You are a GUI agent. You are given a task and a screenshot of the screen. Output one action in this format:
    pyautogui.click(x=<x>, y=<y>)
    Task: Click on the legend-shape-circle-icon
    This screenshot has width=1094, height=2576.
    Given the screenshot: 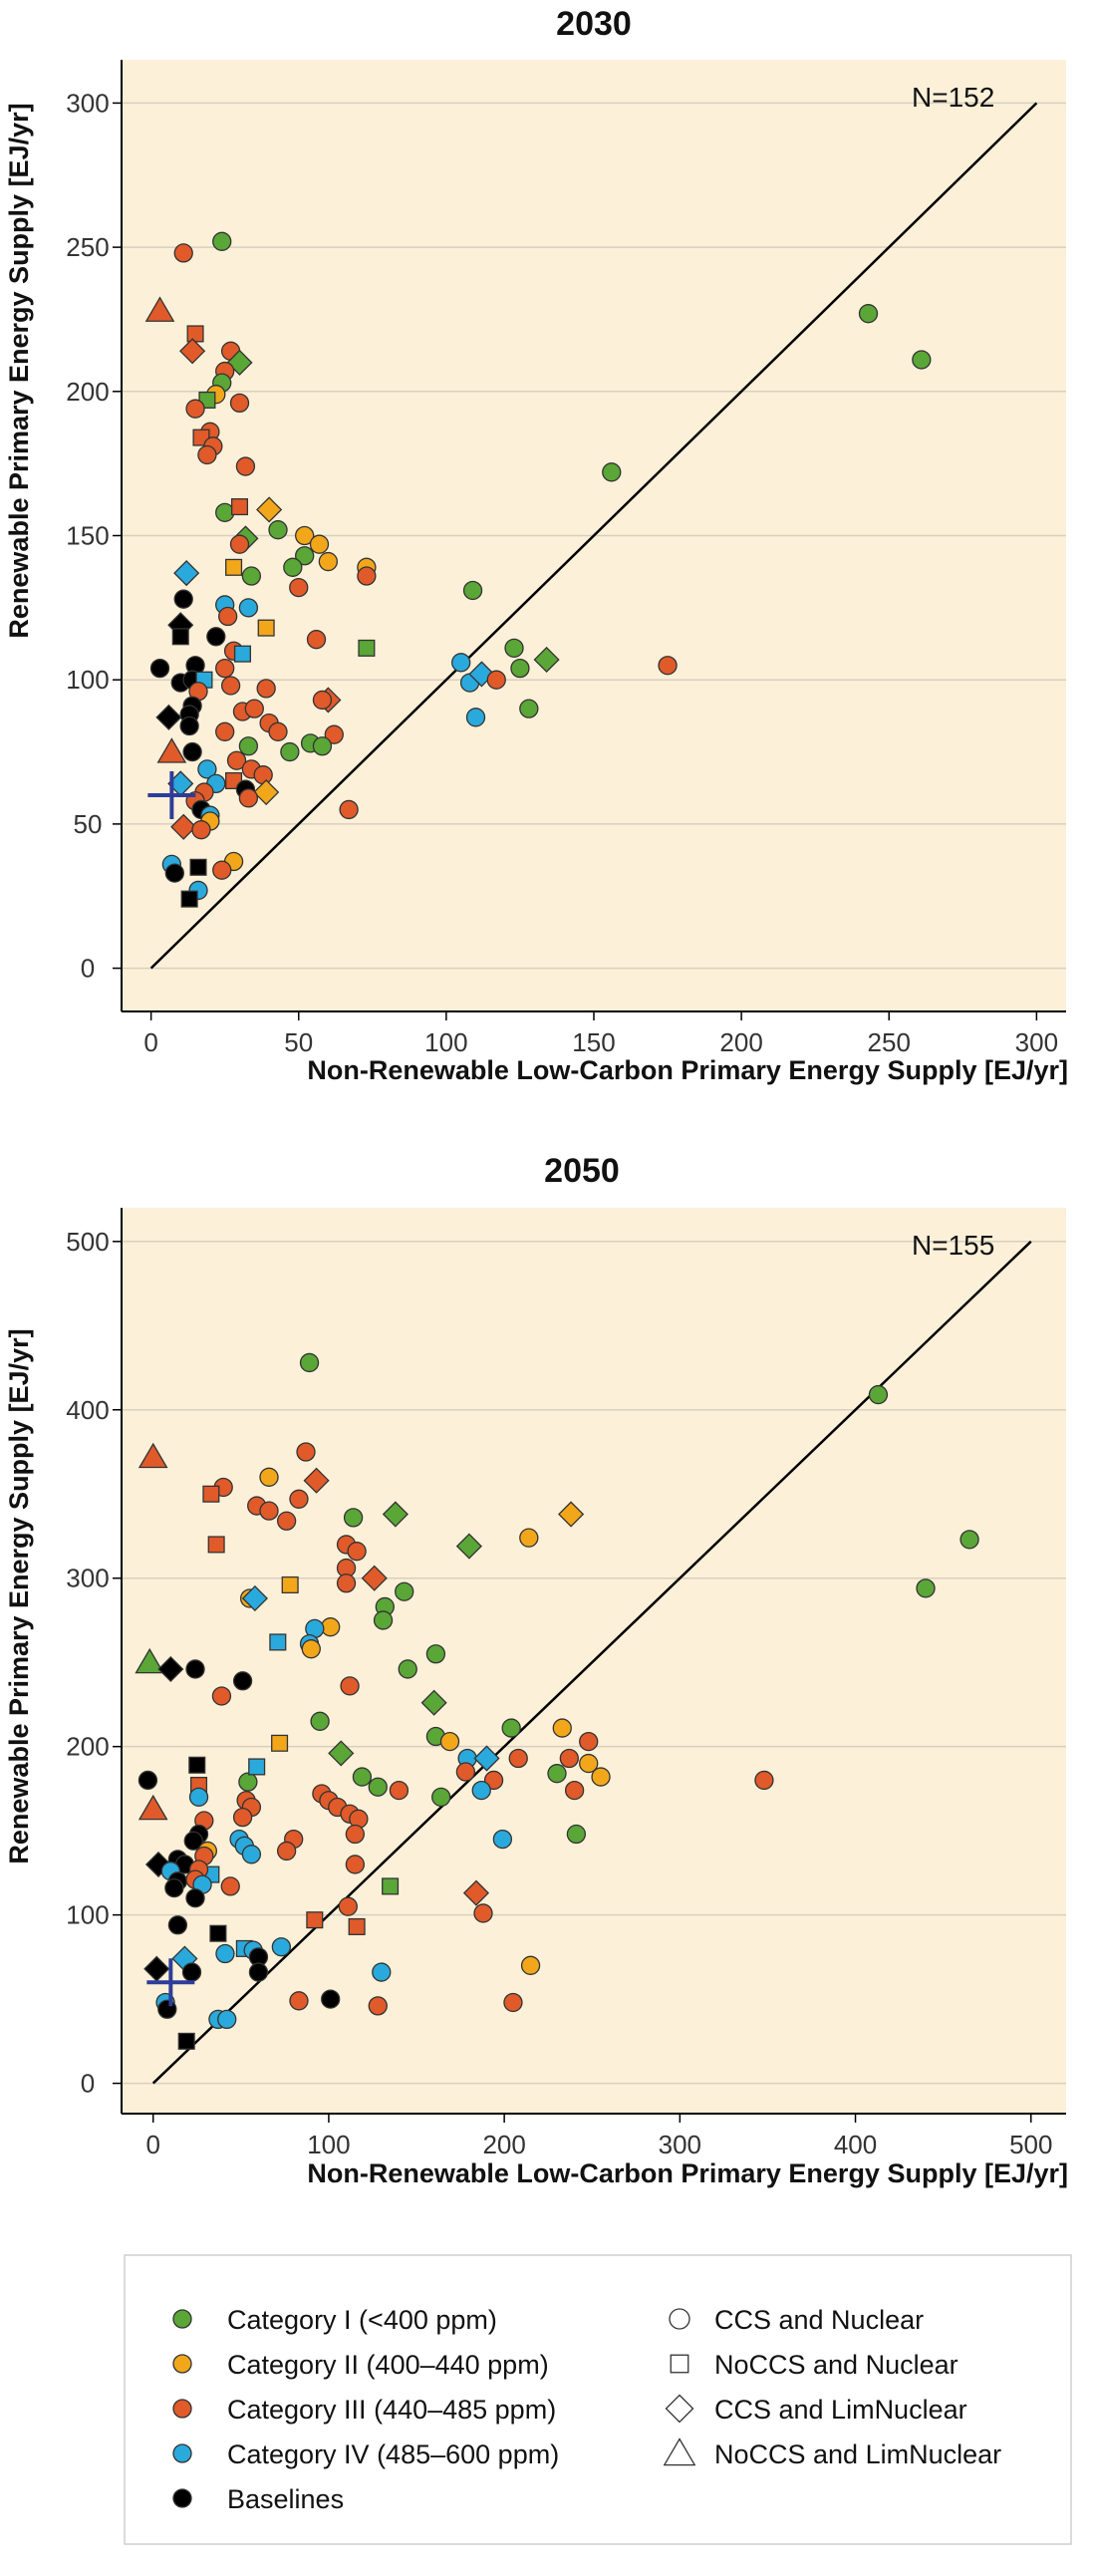 What is the action you would take?
    pyautogui.click(x=679, y=2319)
    